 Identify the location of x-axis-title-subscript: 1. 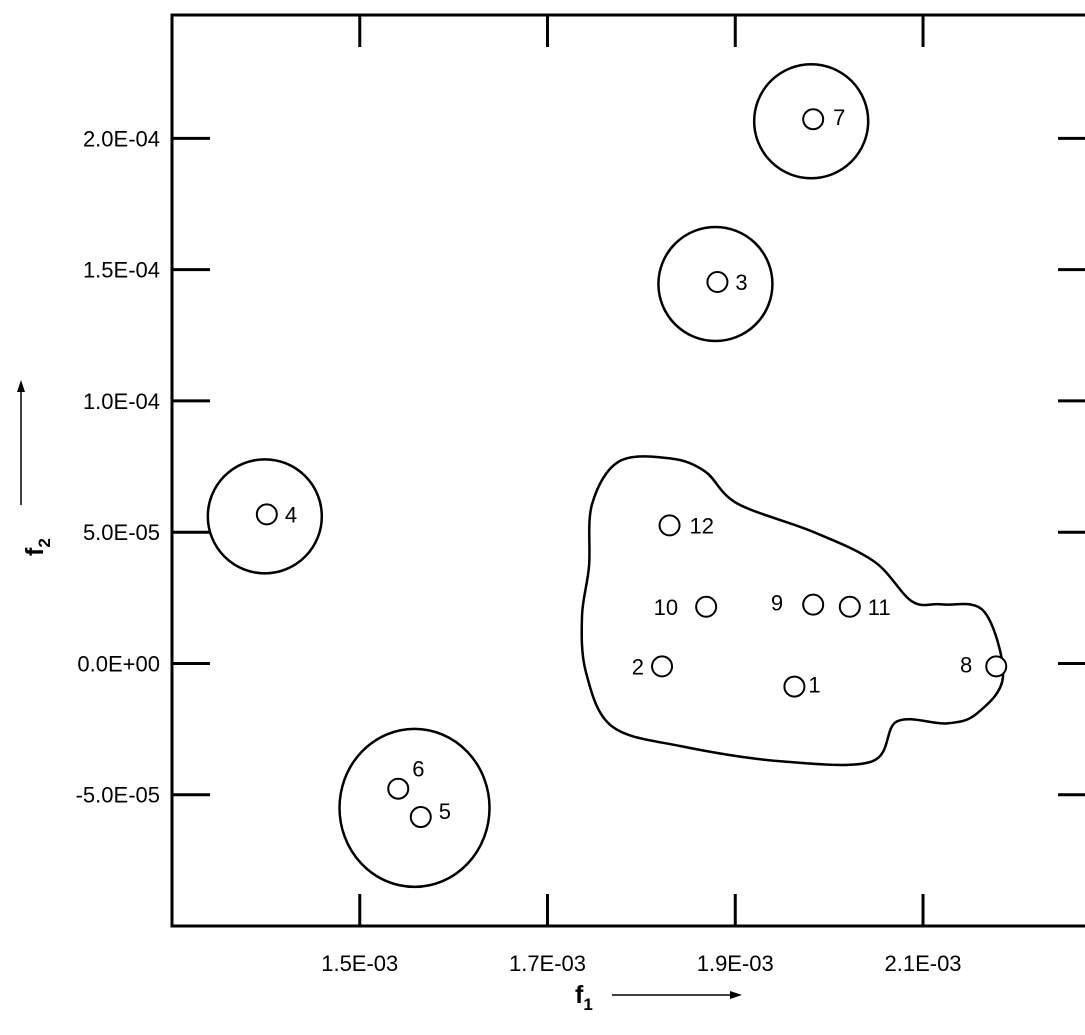
(587, 1004).